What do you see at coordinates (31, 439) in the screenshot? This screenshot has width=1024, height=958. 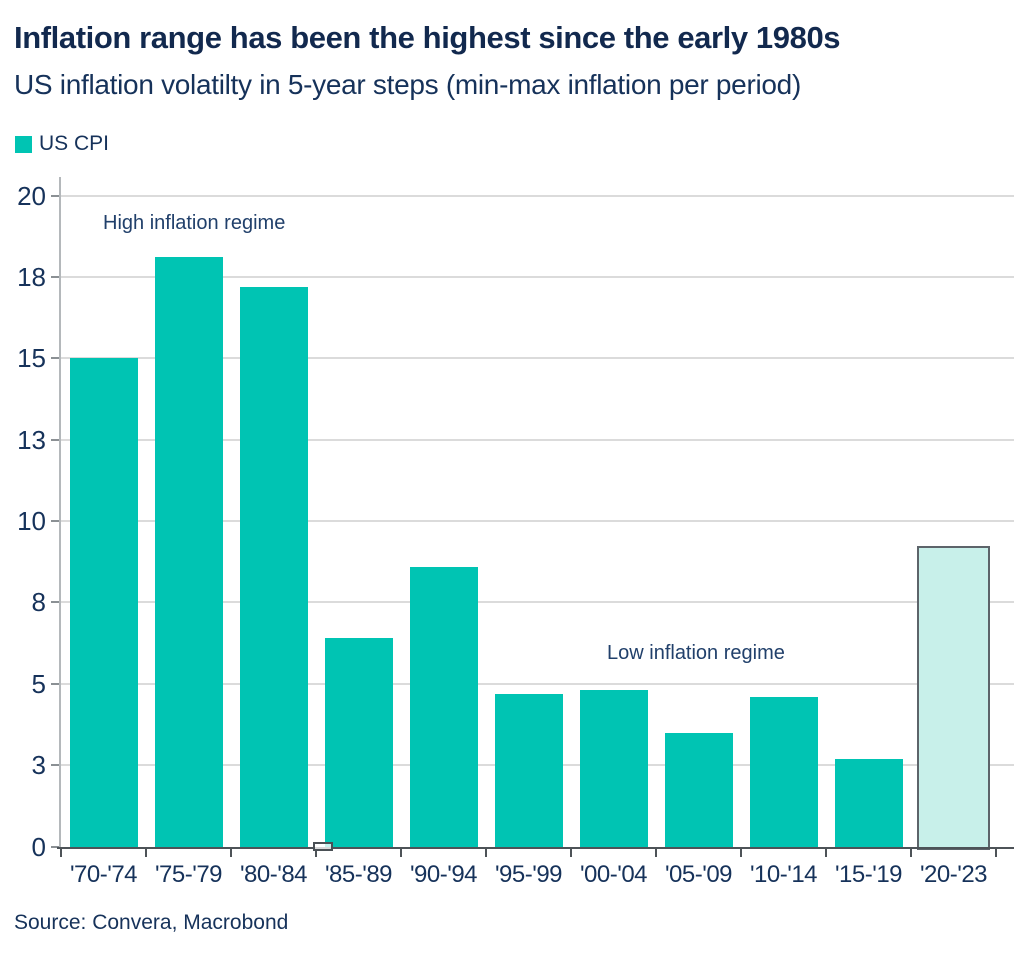 I see `y-axis-label: 13` at bounding box center [31, 439].